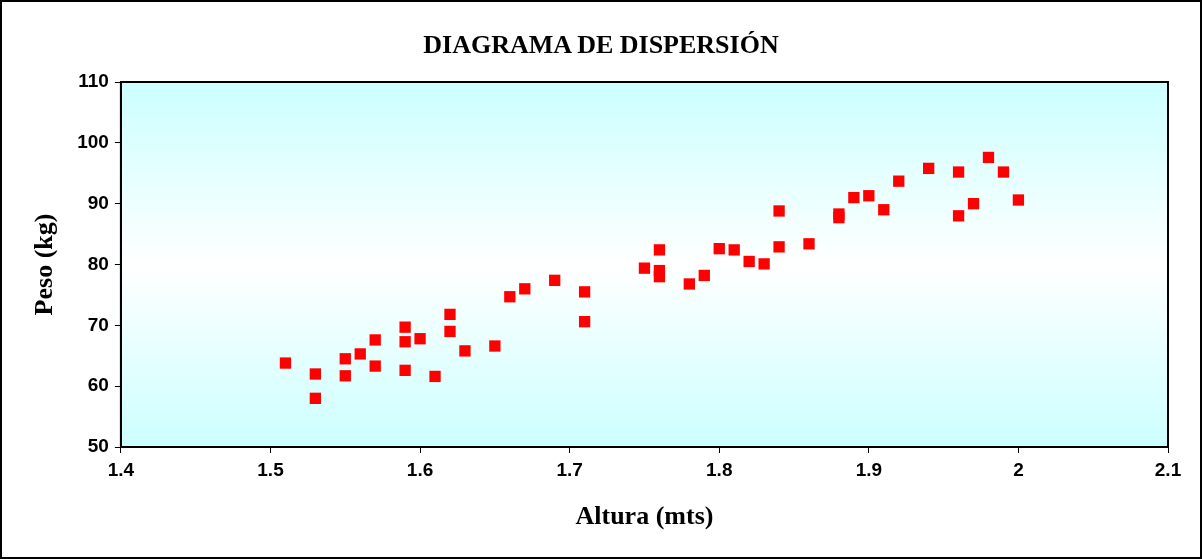 The image size is (1202, 559). What do you see at coordinates (44, 264) in the screenshot?
I see `y-axis-title: Peso (kg)` at bounding box center [44, 264].